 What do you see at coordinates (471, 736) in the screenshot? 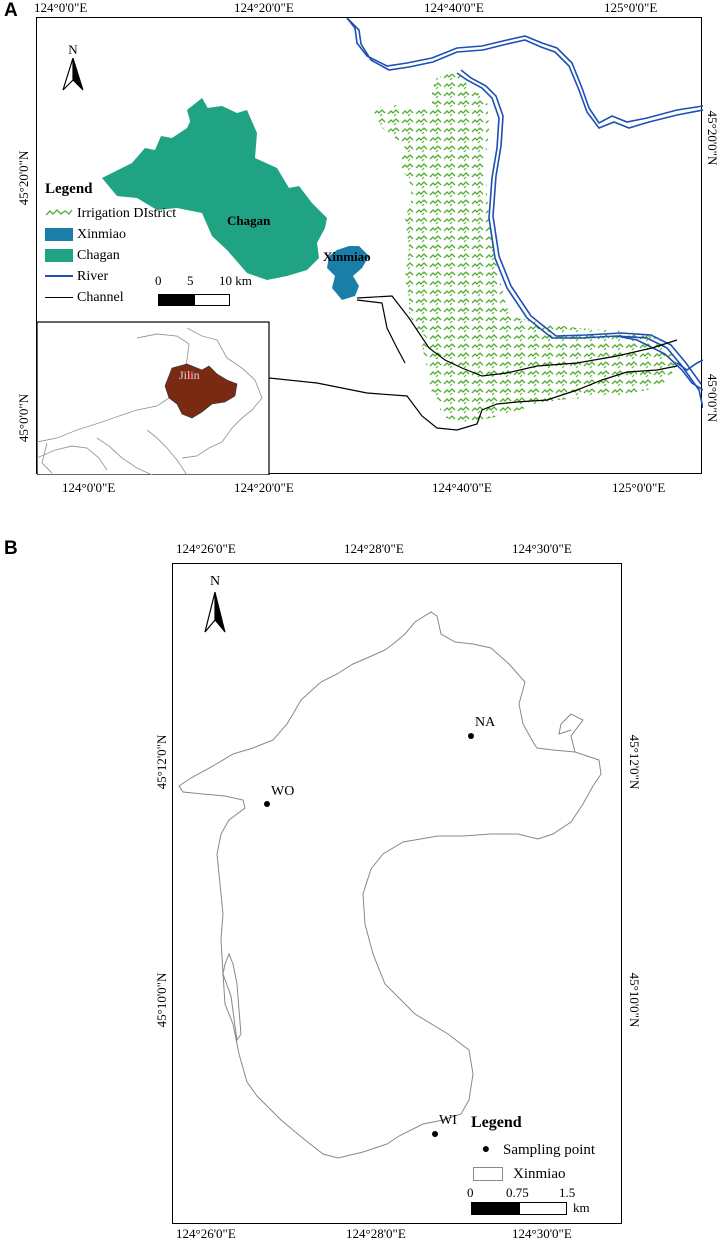
I see `sampling-point-na` at bounding box center [471, 736].